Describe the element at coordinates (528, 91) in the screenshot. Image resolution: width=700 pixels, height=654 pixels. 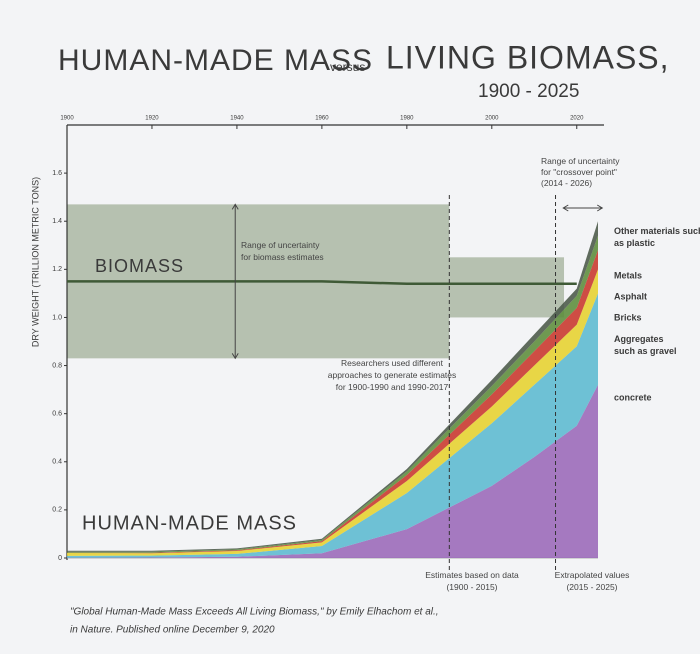
I see `title-years: 1900 - 2025` at that location.